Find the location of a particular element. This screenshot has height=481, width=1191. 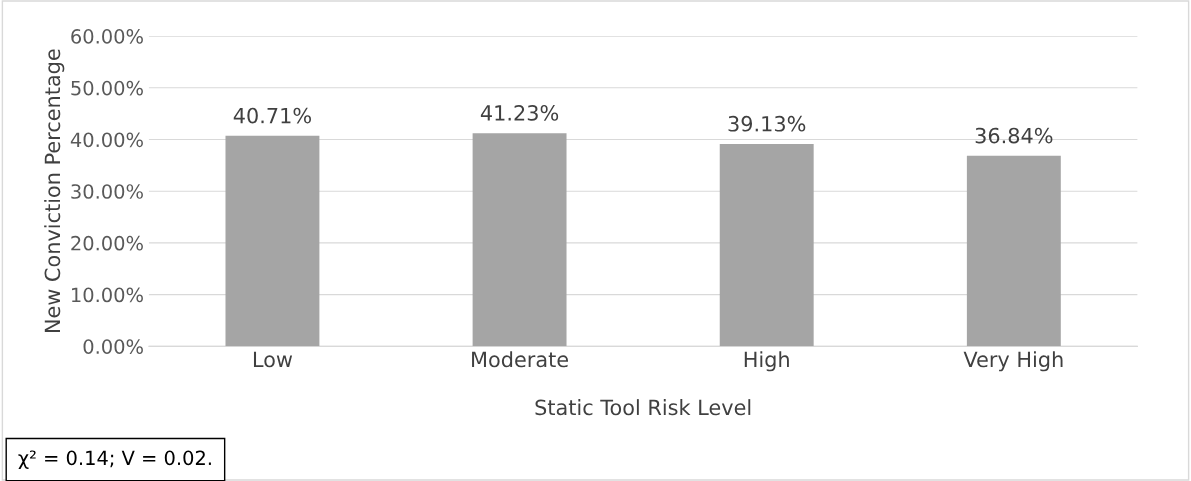

y-tick-label: 40.00% is located at coordinates (106, 140).